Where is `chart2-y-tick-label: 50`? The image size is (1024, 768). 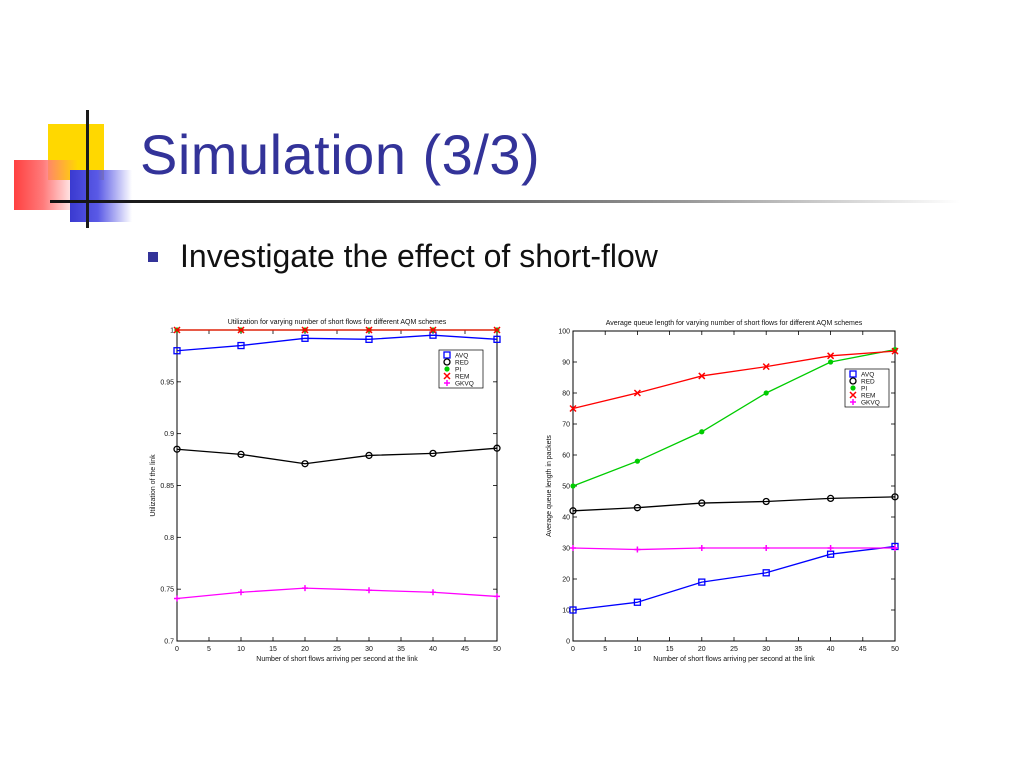 chart2-y-tick-label: 50 is located at coordinates (566, 487).